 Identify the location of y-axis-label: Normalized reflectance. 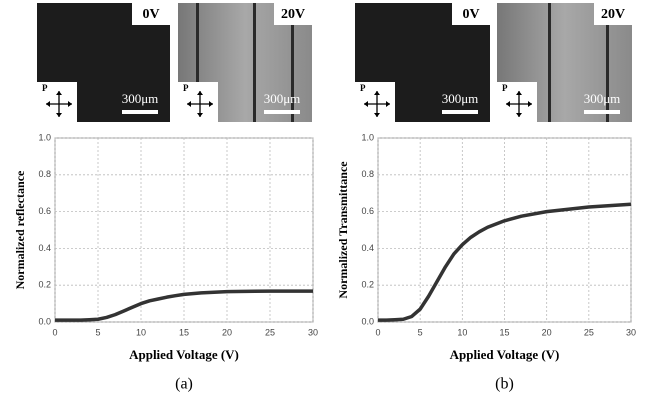
(20, 229).